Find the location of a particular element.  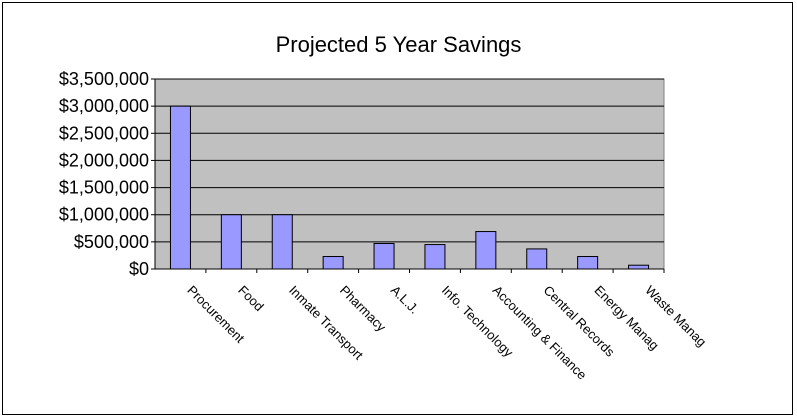

x-tick-label: A.L.J. is located at coordinates (405, 300).